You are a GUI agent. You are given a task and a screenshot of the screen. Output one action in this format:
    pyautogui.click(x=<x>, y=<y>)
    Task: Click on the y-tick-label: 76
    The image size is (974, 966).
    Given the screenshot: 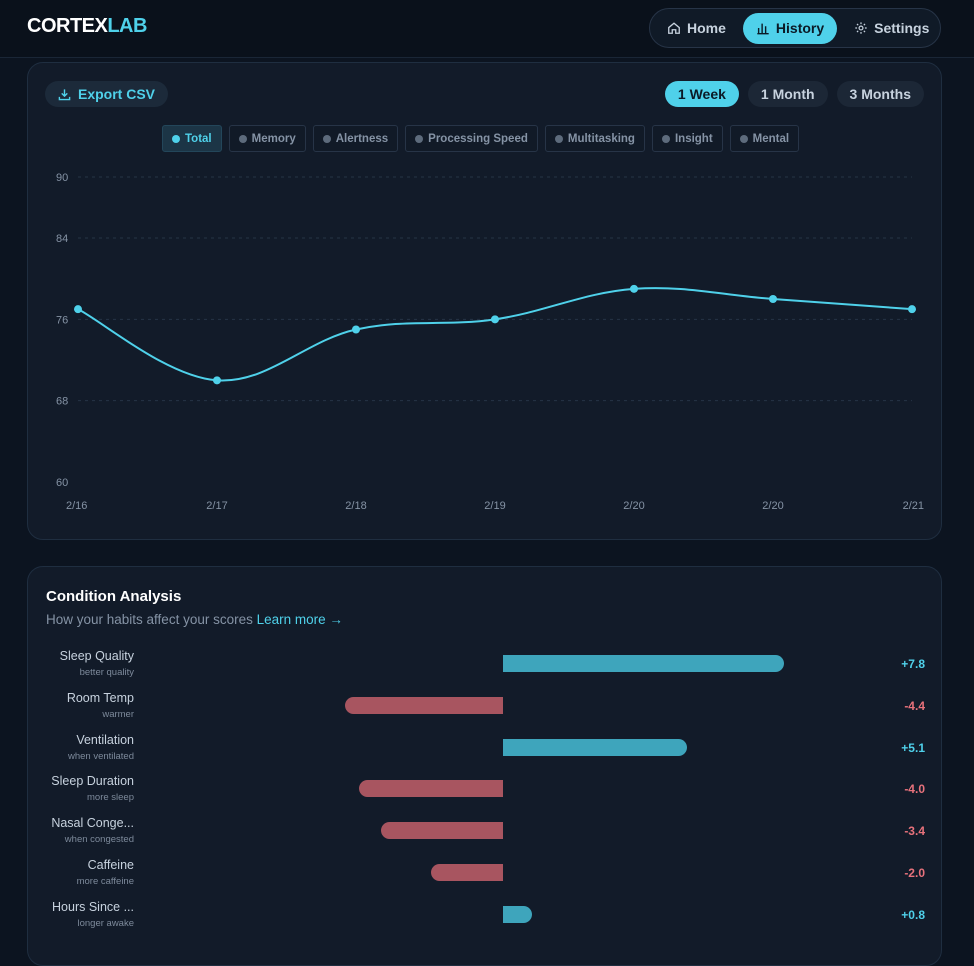 What is the action you would take?
    pyautogui.click(x=62, y=320)
    